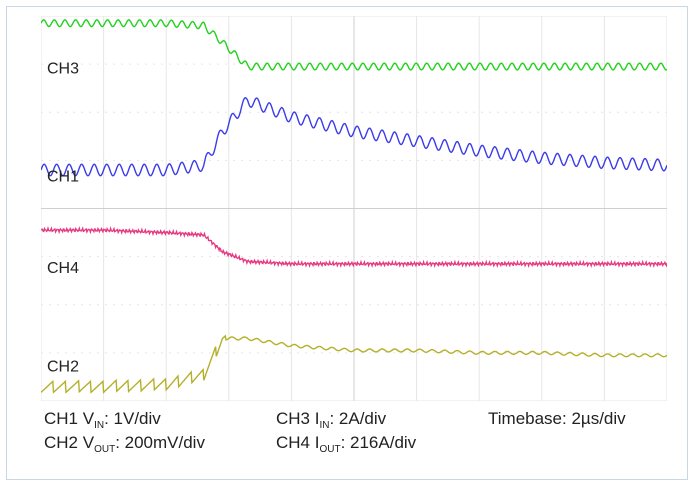 This screenshot has height=487, width=696. I want to click on legend-timebase: Timebase: 2µs/div, so click(557, 418).